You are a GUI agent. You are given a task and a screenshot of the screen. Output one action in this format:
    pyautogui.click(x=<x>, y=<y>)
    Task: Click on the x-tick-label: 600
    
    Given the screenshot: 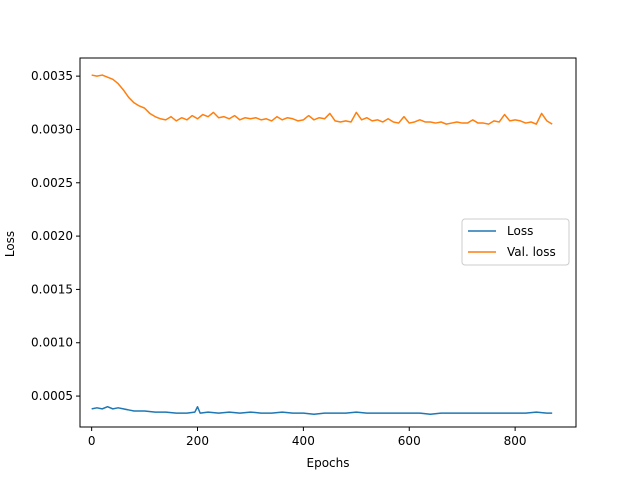 What is the action you would take?
    pyautogui.click(x=409, y=441)
    